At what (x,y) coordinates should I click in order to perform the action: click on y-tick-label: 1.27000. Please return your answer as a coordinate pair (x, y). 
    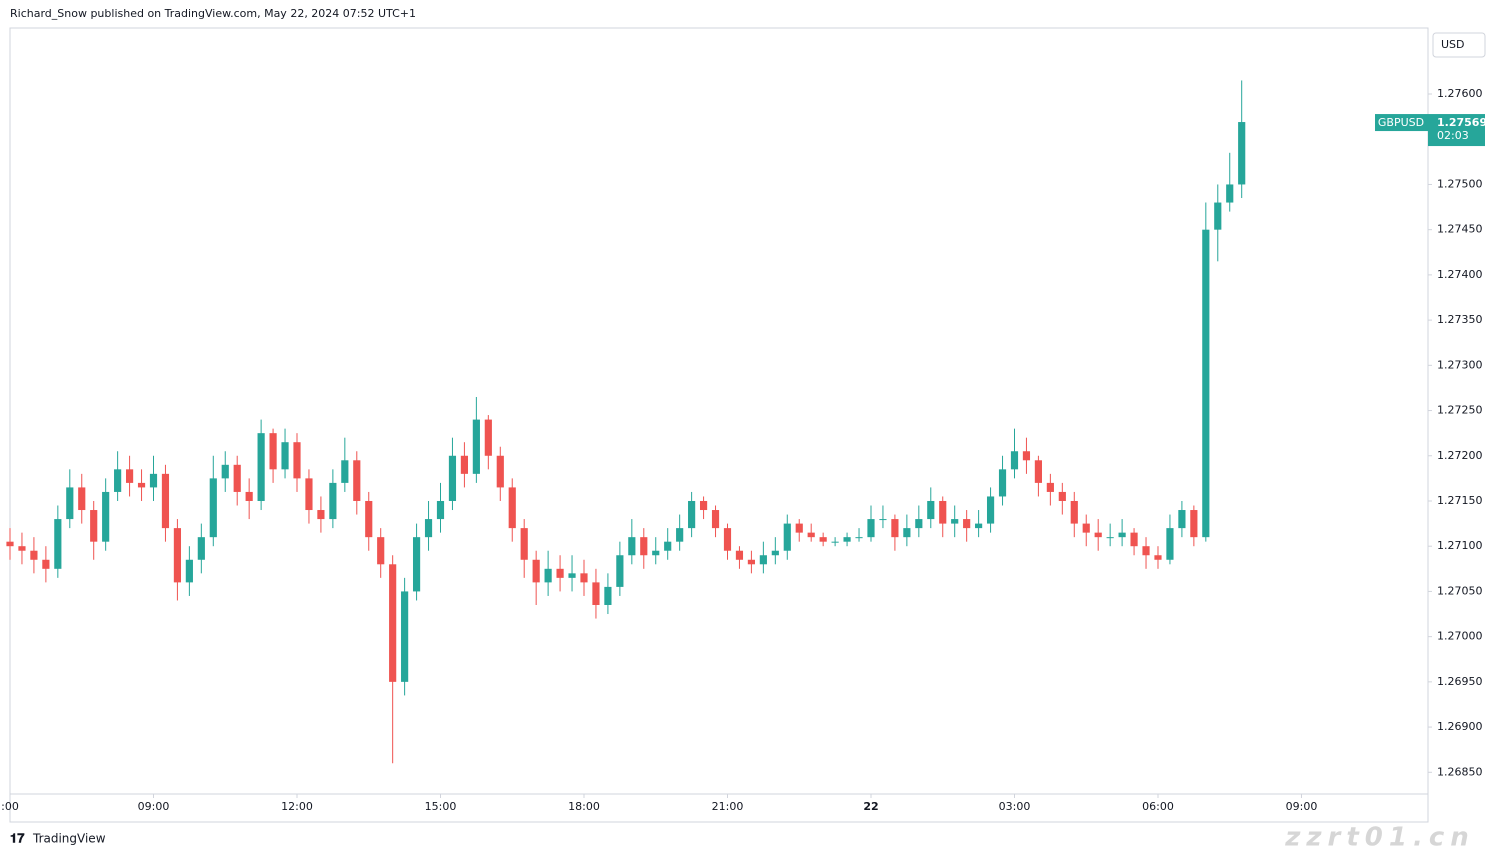
    Looking at the image, I should click on (1460, 636).